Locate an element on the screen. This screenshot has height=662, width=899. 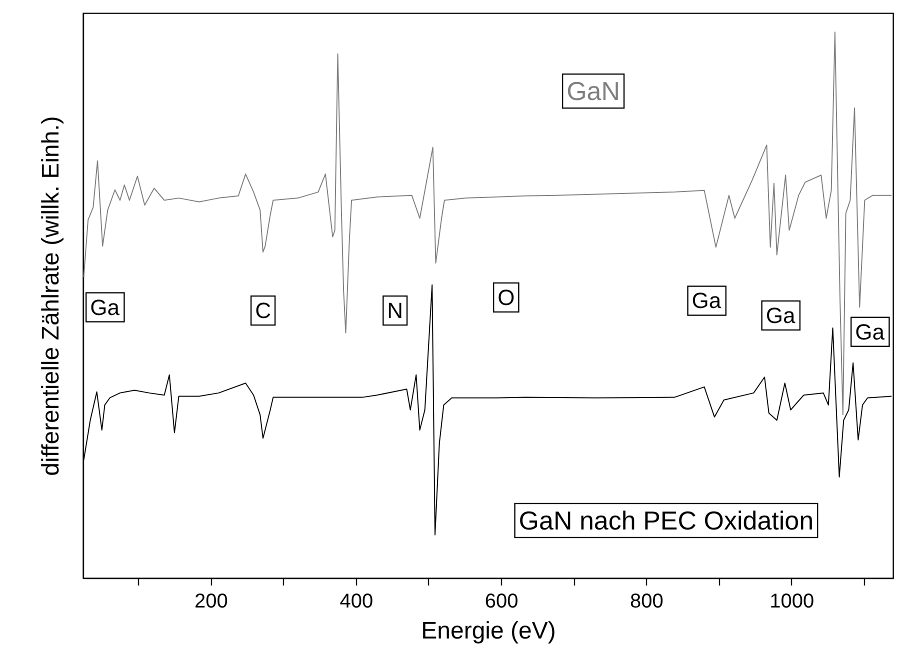
x-axis-title: Energie (eV) is located at coordinates (488, 631).